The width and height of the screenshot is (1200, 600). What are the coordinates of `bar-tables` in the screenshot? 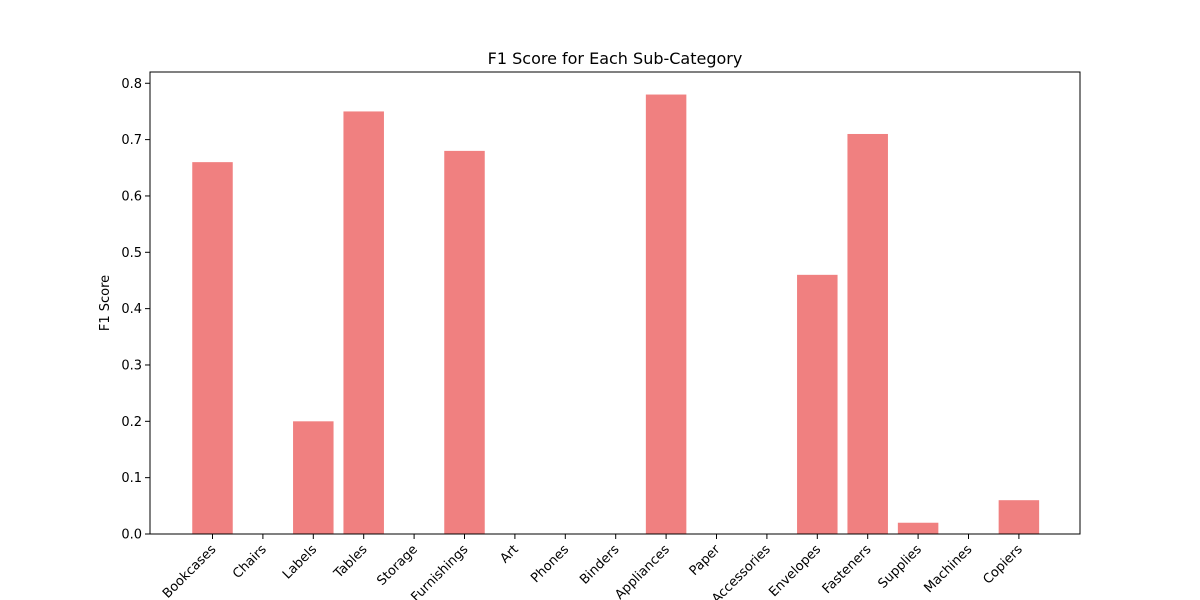 It's located at (363, 322).